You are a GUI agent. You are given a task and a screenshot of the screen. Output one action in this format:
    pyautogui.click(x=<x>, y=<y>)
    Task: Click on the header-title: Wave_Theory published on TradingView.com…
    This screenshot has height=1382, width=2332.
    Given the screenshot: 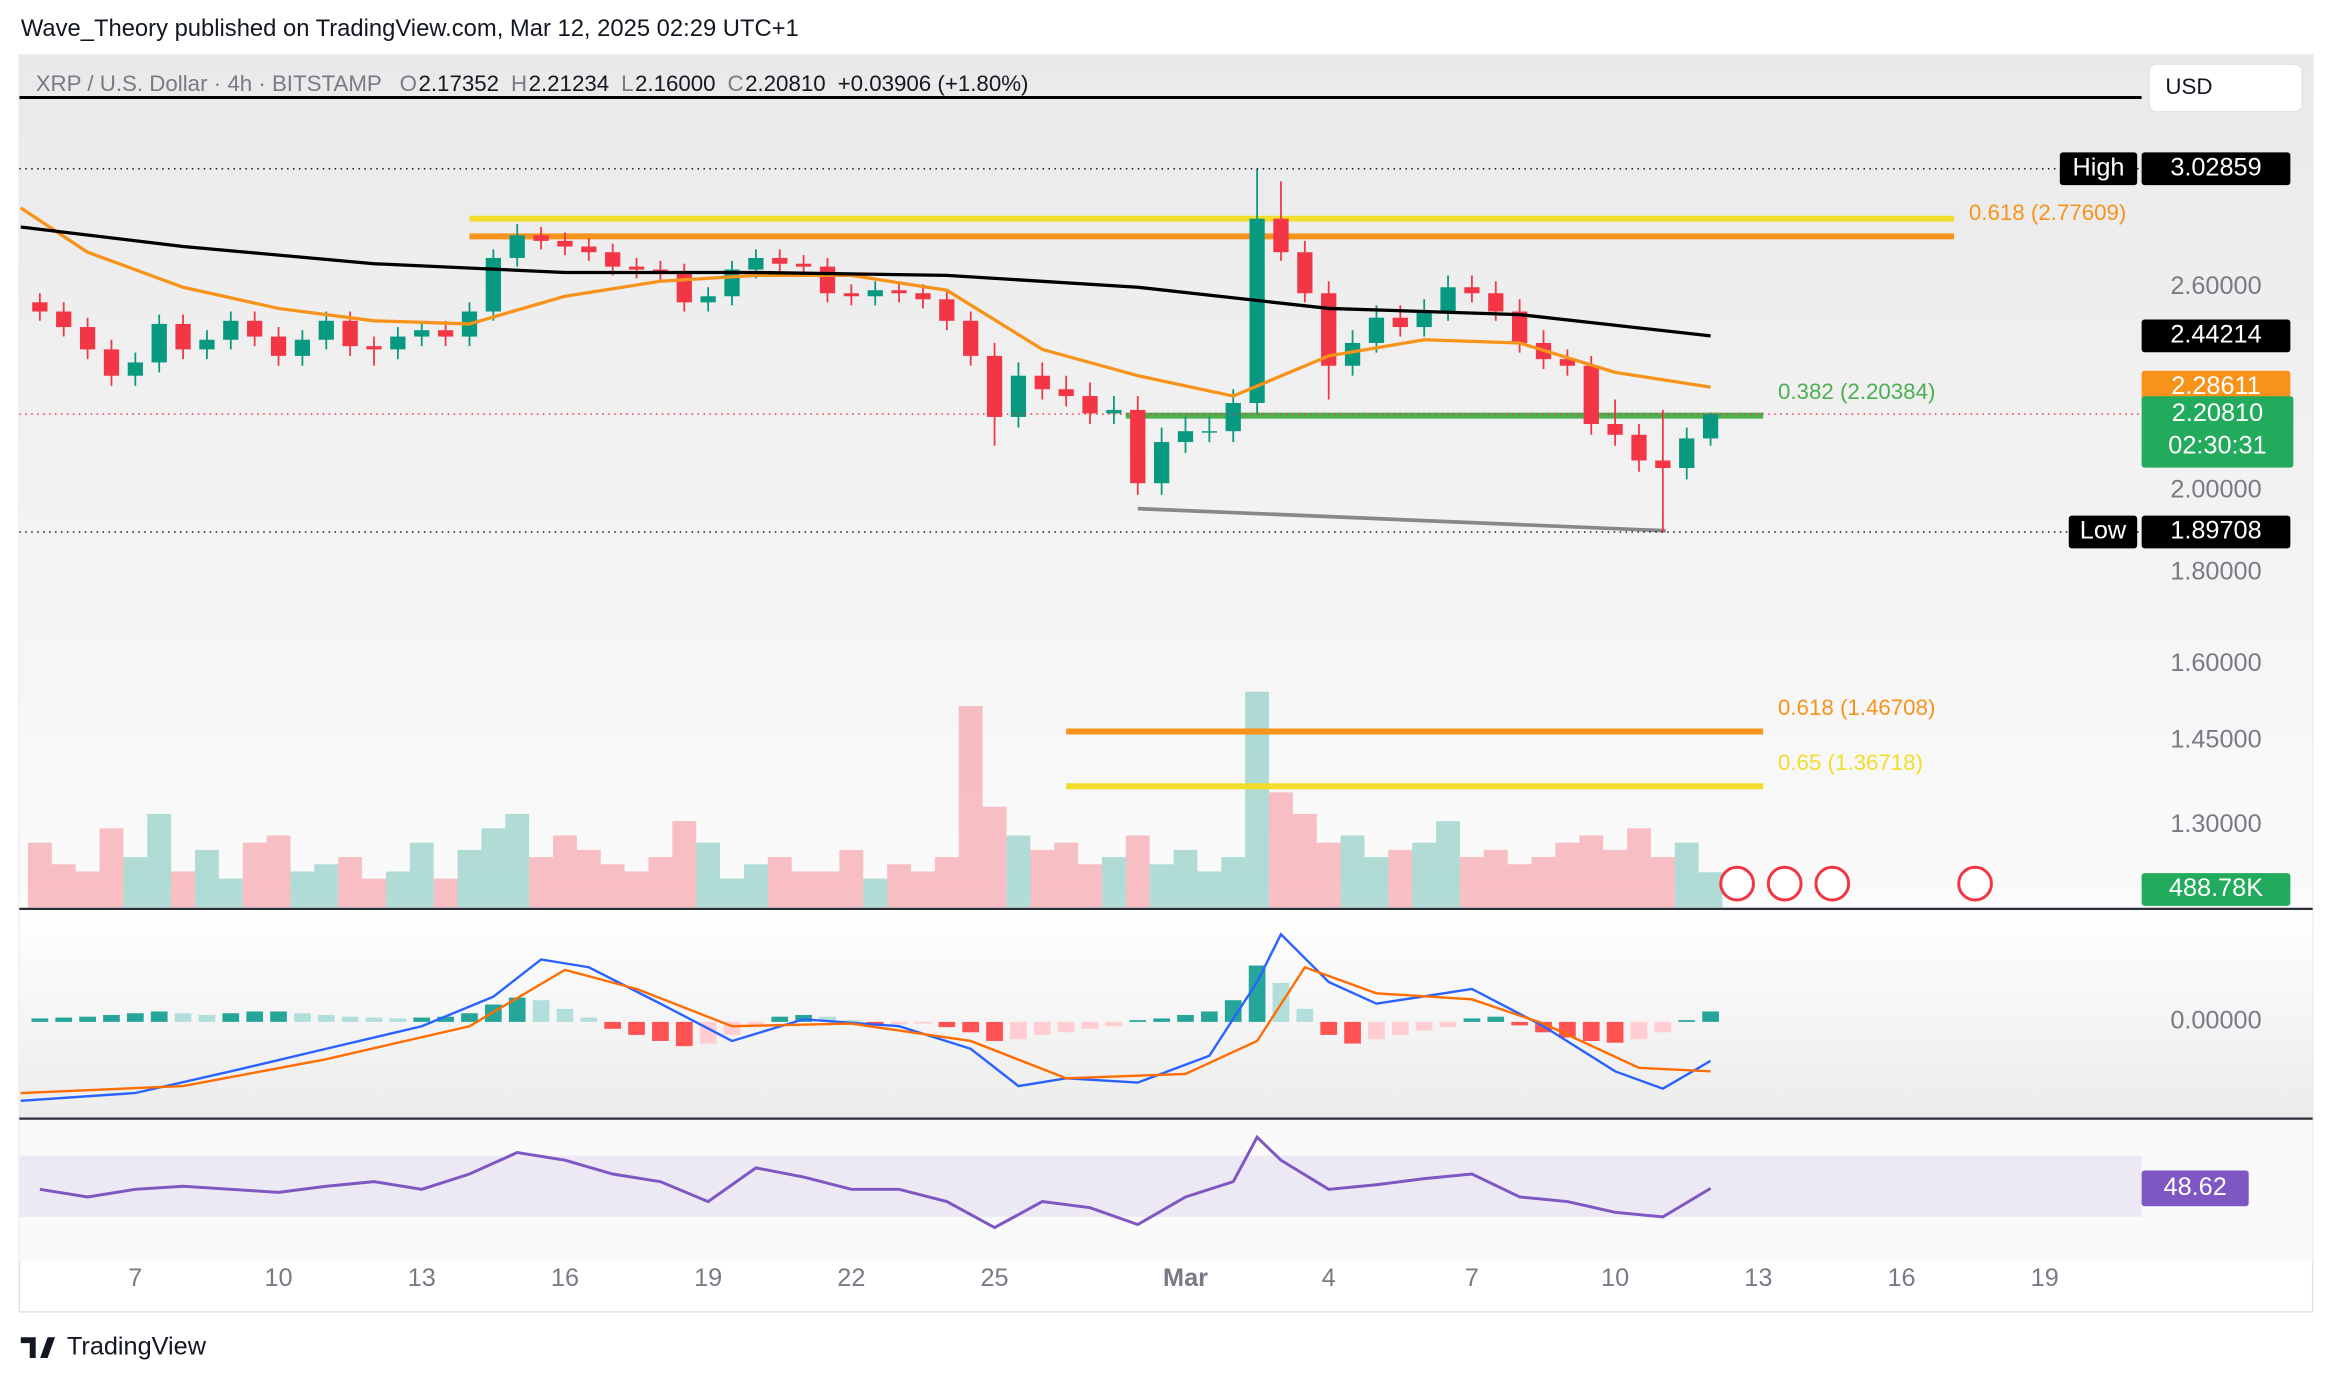 What is the action you would take?
    pyautogui.click(x=410, y=28)
    